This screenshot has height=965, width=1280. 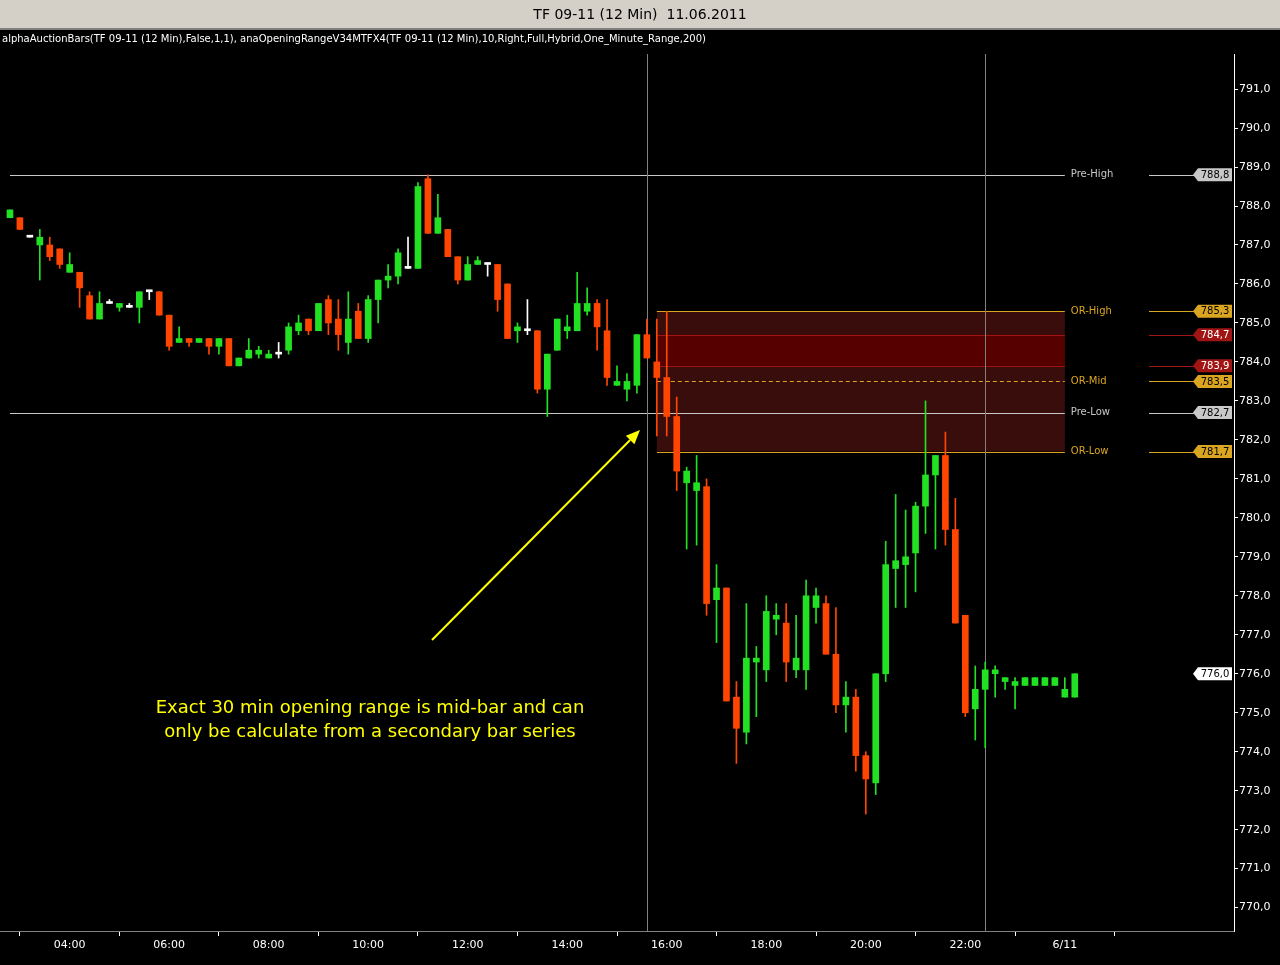 What do you see at coordinates (965, 945) in the screenshot?
I see `x-tick-label: 22:00` at bounding box center [965, 945].